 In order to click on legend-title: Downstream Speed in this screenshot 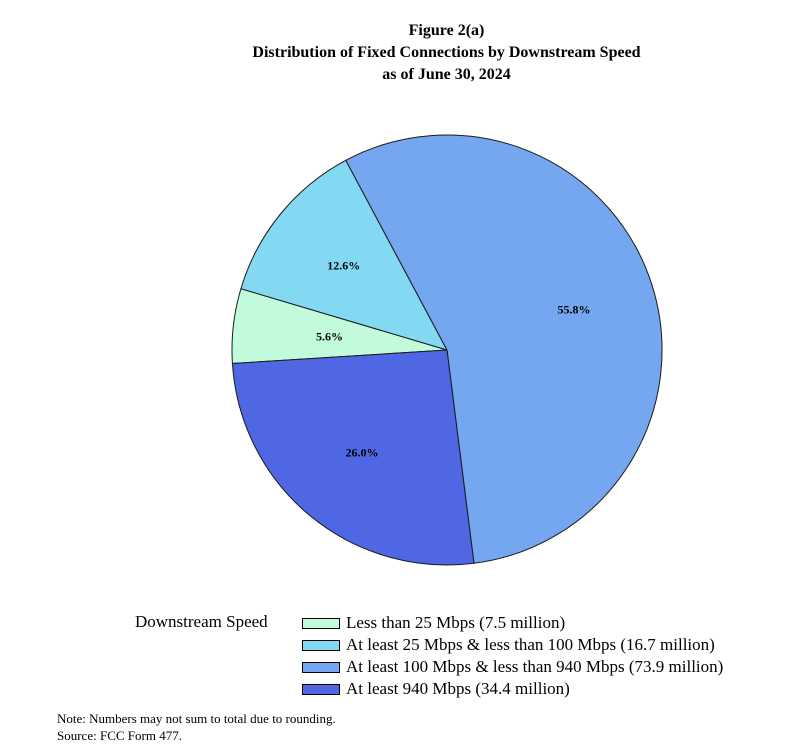, I will do `click(201, 621)`.